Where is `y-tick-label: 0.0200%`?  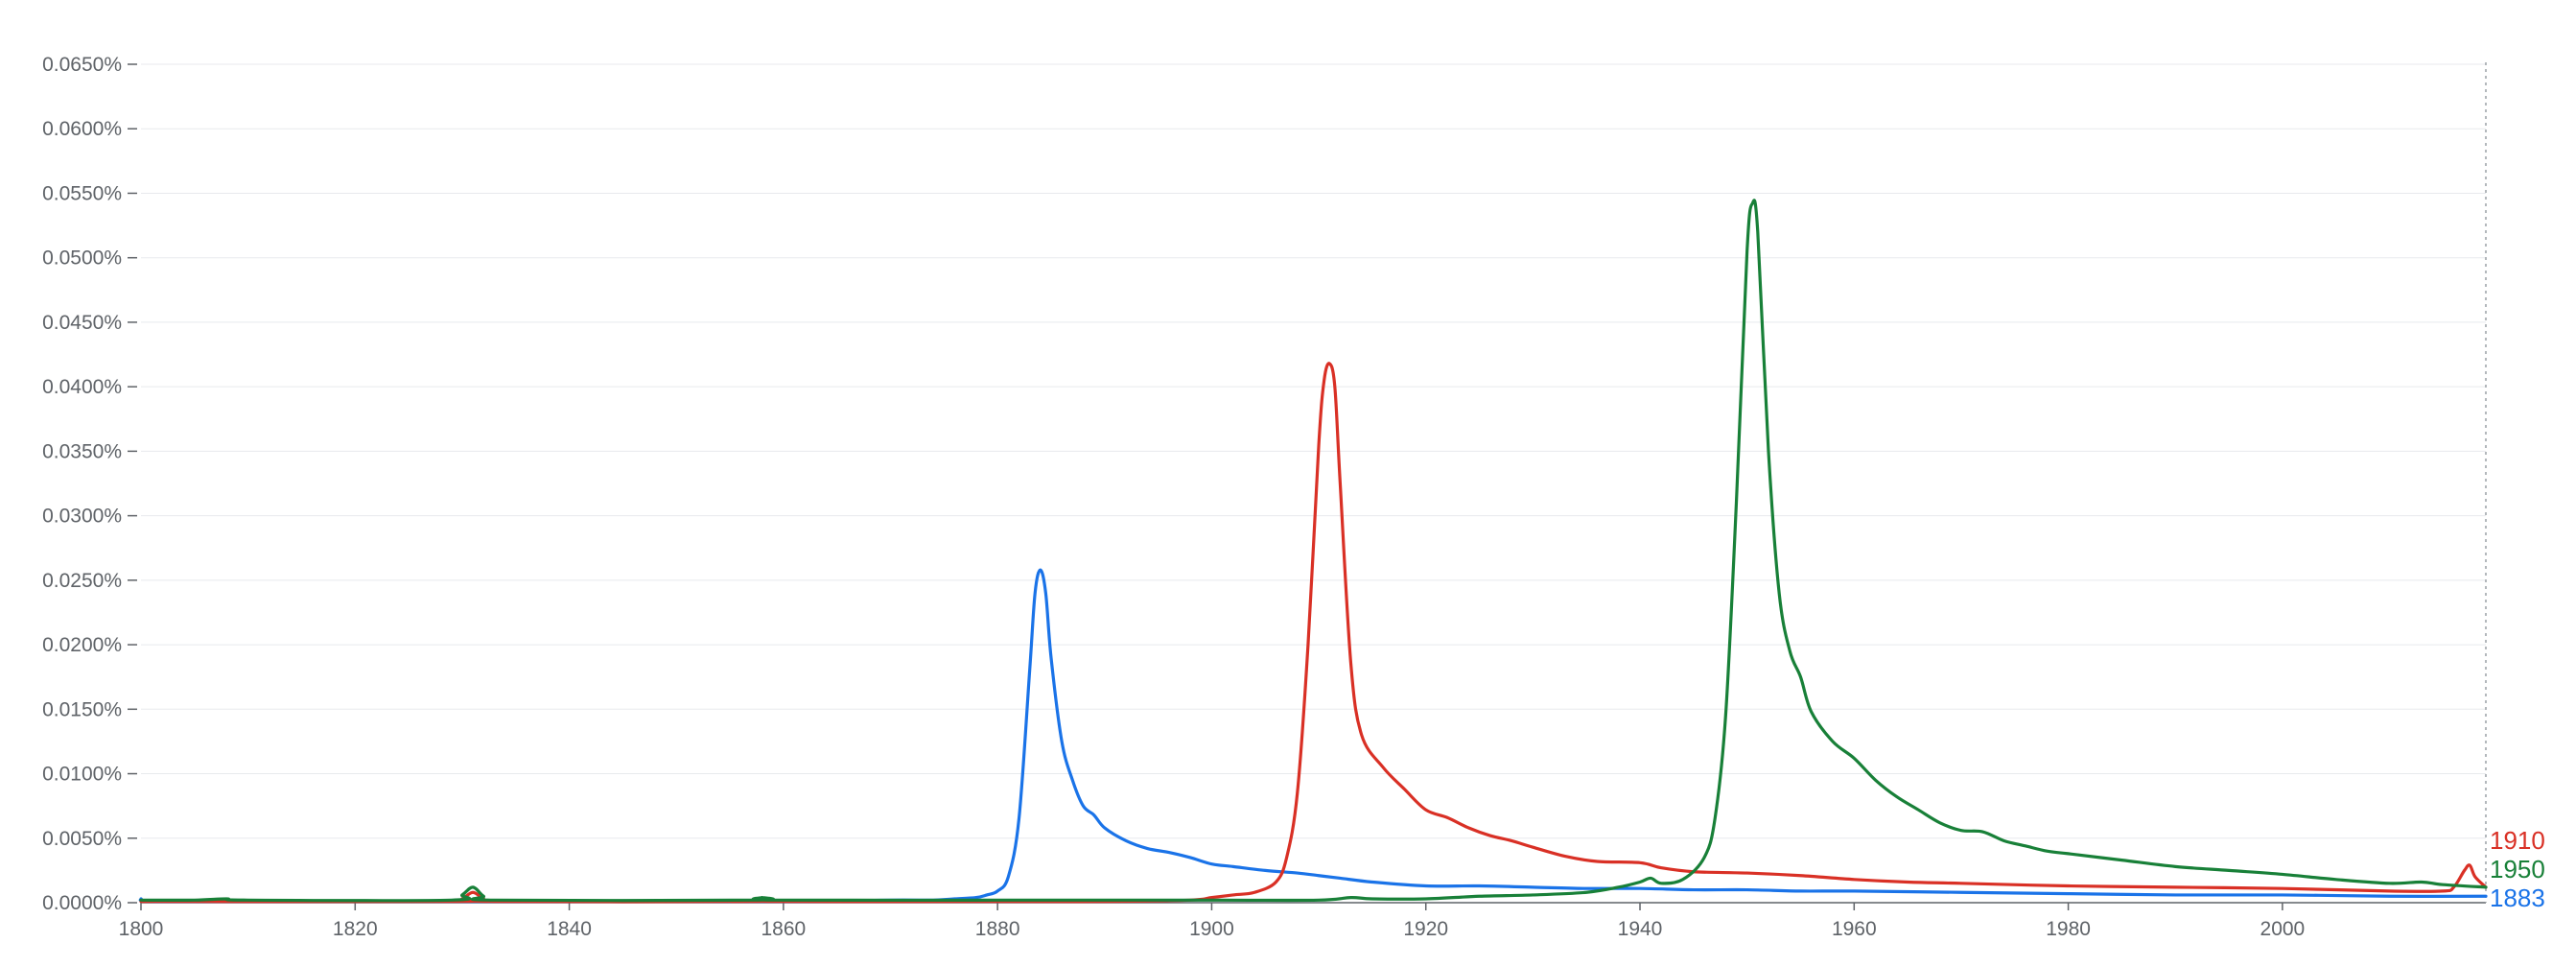
y-tick-label: 0.0200% is located at coordinates (82, 645).